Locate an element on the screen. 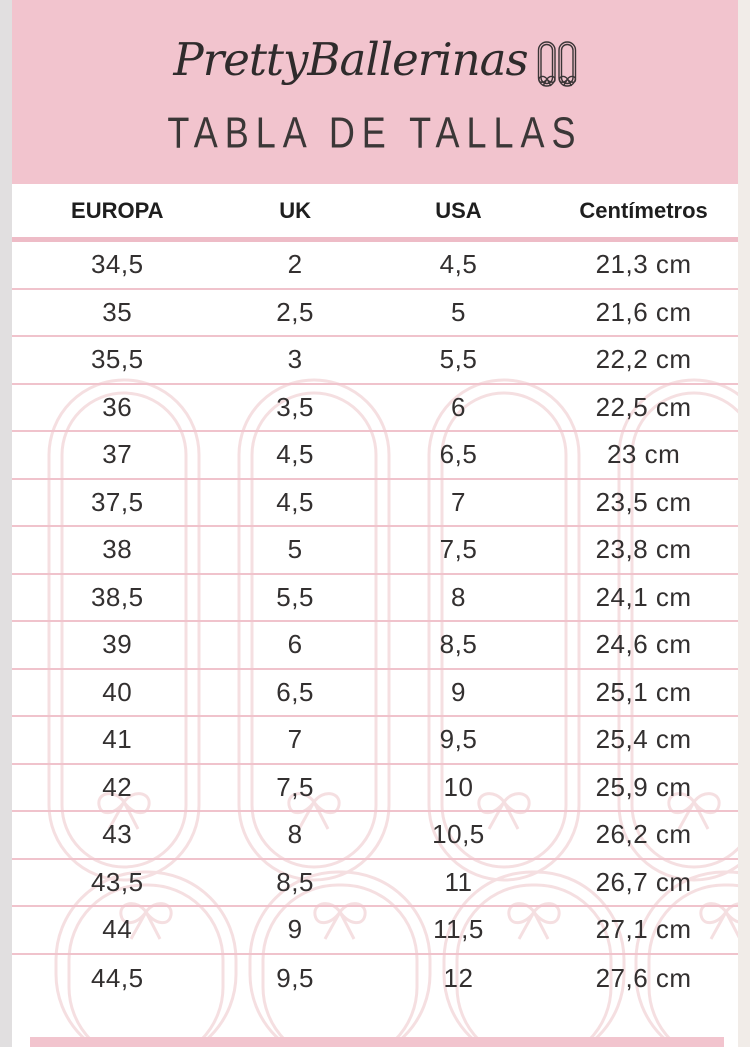 The width and height of the screenshot is (750, 1047). size-cell: 21,3 cm is located at coordinates (643, 264).